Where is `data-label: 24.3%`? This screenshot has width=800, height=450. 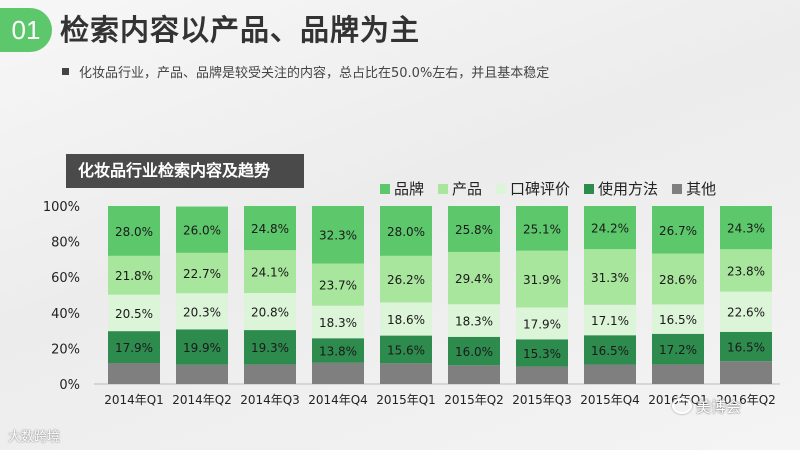
data-label: 24.3% is located at coordinates (746, 229).